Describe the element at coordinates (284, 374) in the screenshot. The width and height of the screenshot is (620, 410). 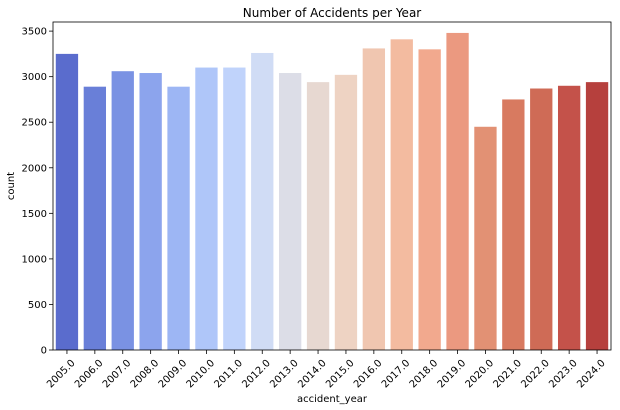
I see `x-tick-label: 2013.0` at that location.